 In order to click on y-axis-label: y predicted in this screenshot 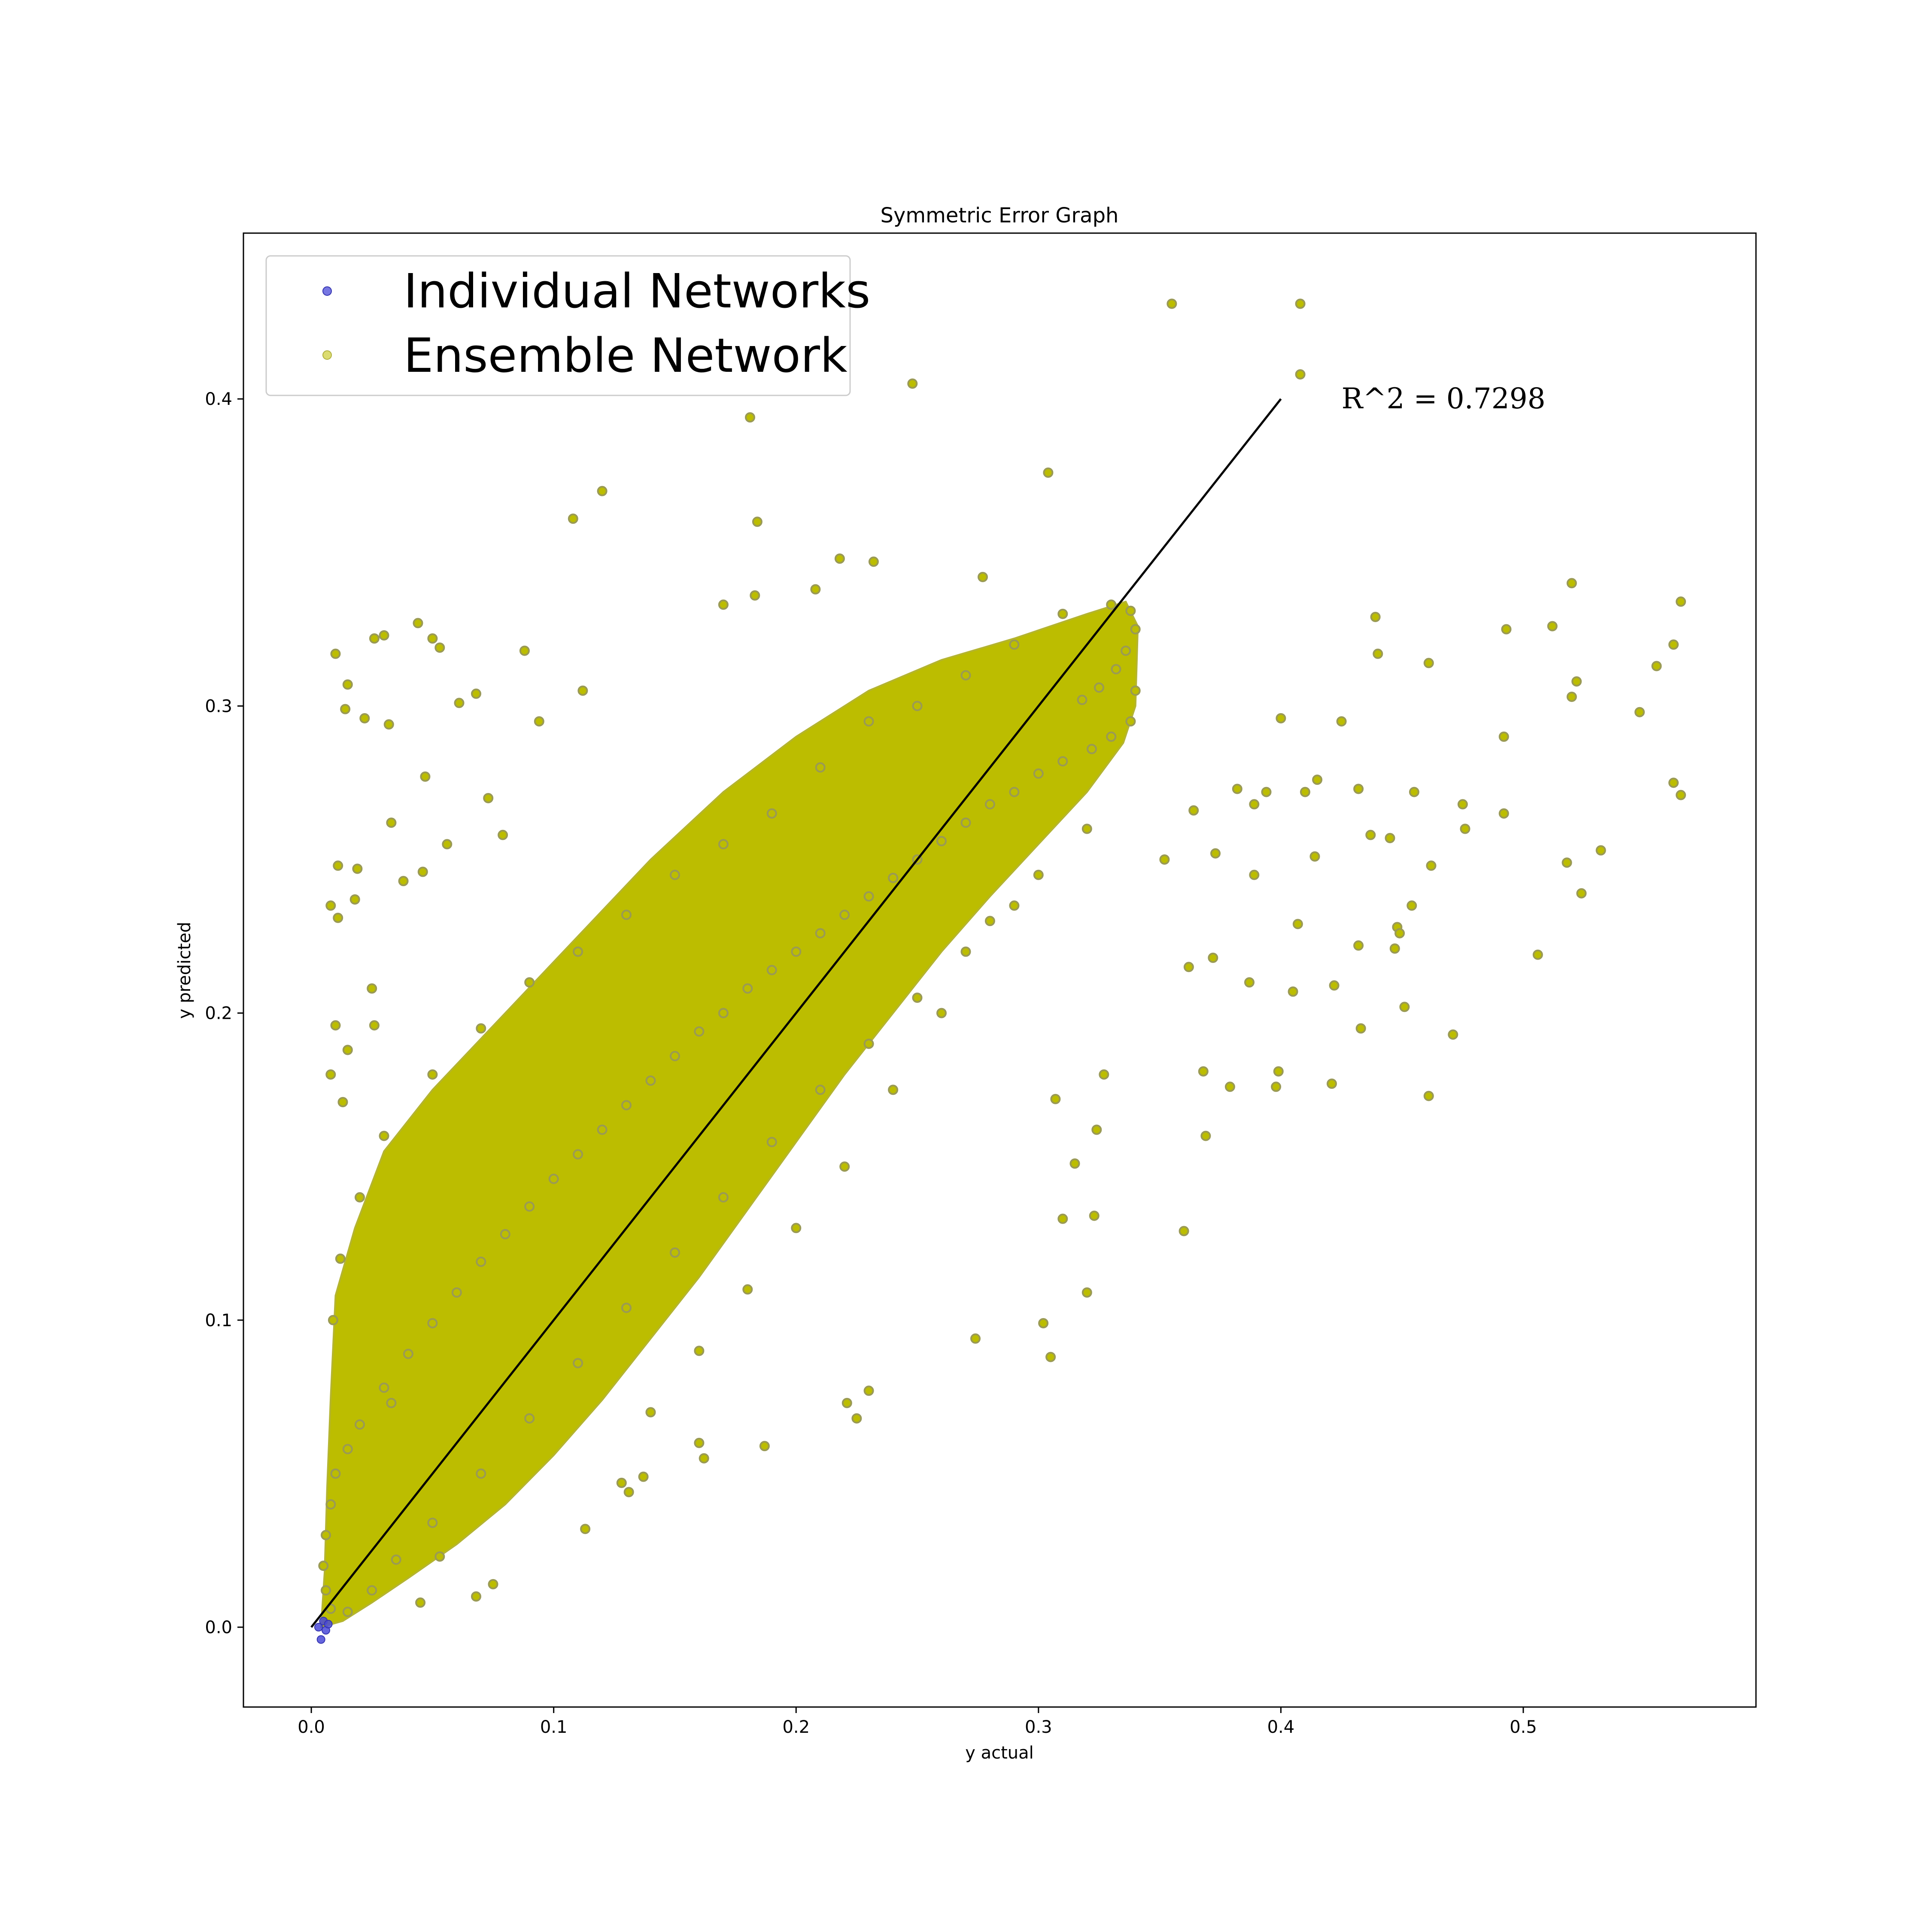, I will do `click(185, 970)`.